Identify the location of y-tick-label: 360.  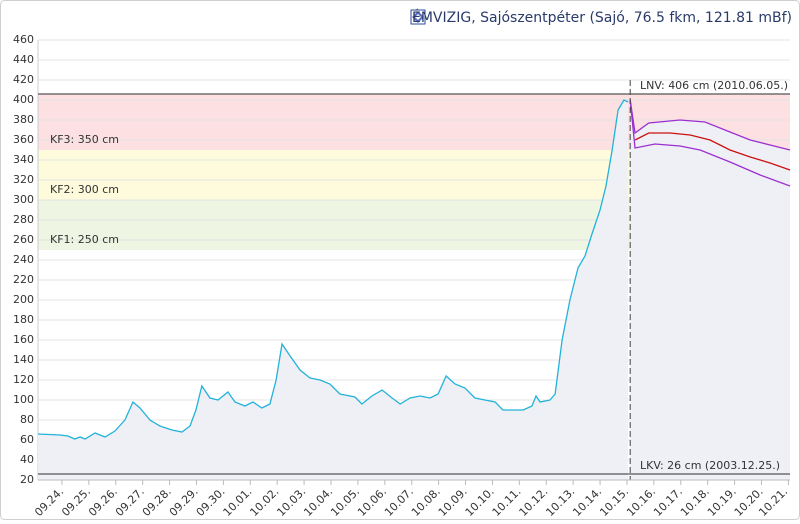
(23, 139).